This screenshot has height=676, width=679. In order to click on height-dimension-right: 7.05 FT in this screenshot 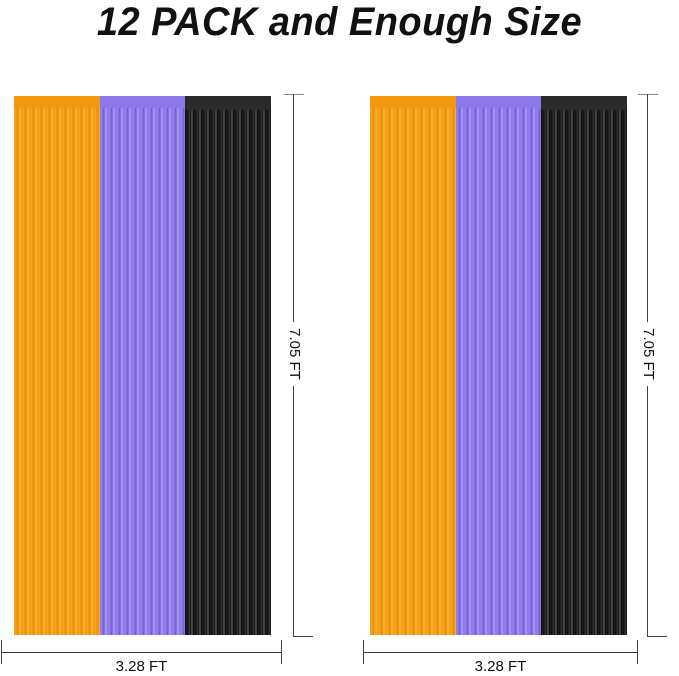, I will do `click(652, 365)`.